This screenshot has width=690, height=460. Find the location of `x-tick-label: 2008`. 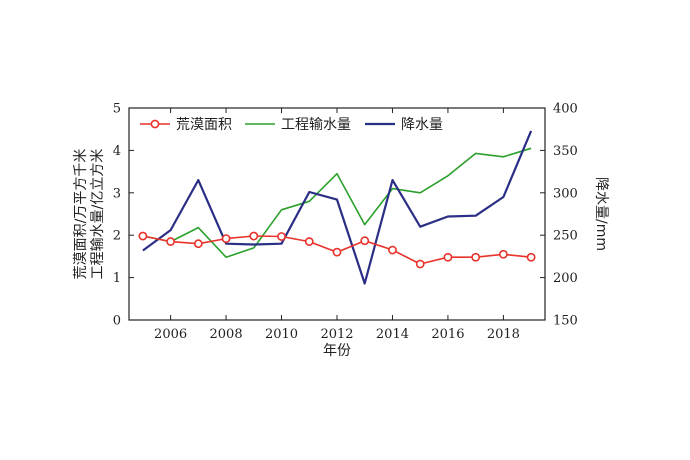

x-tick-label: 2008 is located at coordinates (226, 334).